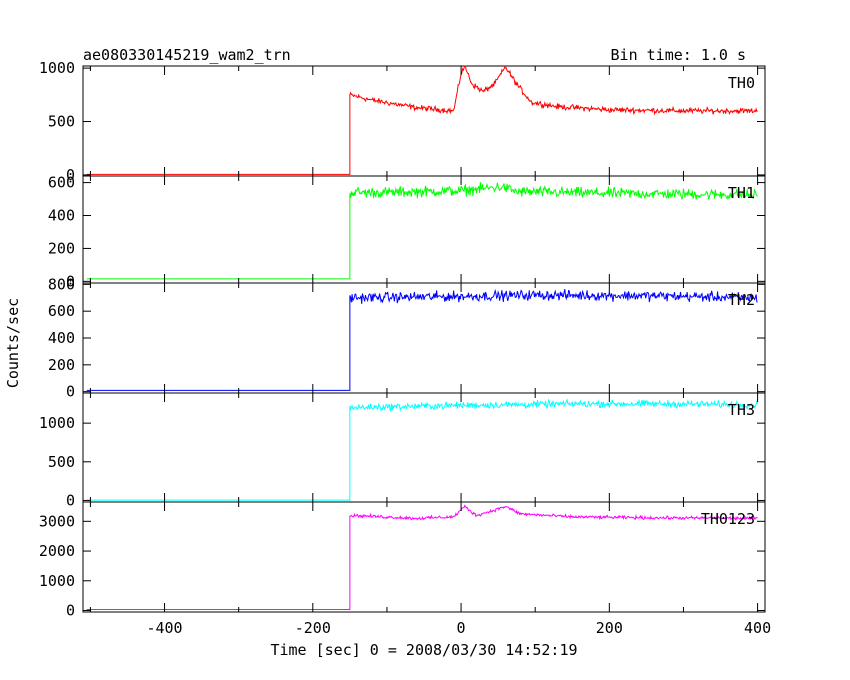 Image resolution: width=850 pixels, height=680 pixels. I want to click on x-tick-label: -200, so click(313, 628).